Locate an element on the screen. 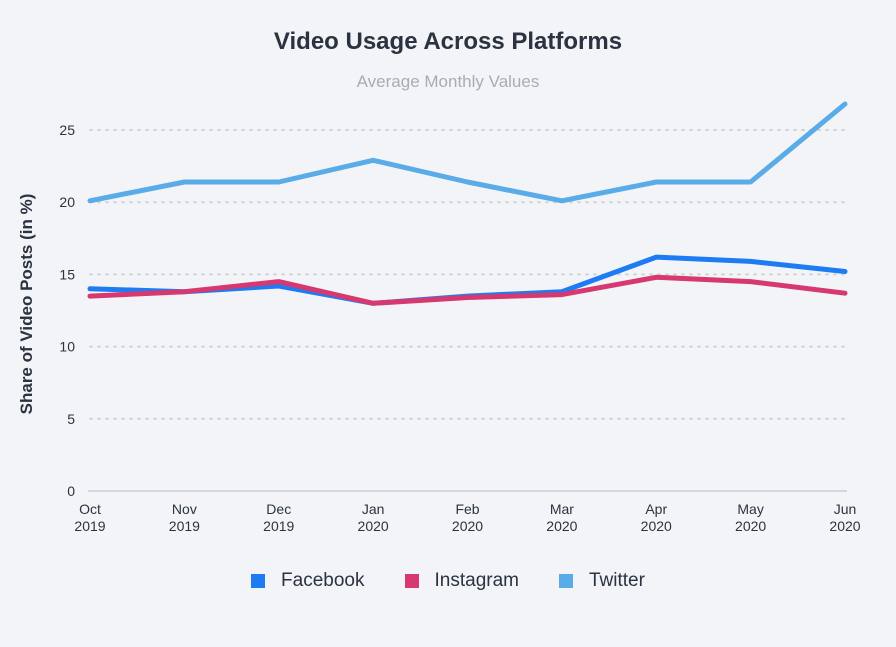 This screenshot has width=896, height=647. legend-item-instagram: Instagram is located at coordinates (461, 581).